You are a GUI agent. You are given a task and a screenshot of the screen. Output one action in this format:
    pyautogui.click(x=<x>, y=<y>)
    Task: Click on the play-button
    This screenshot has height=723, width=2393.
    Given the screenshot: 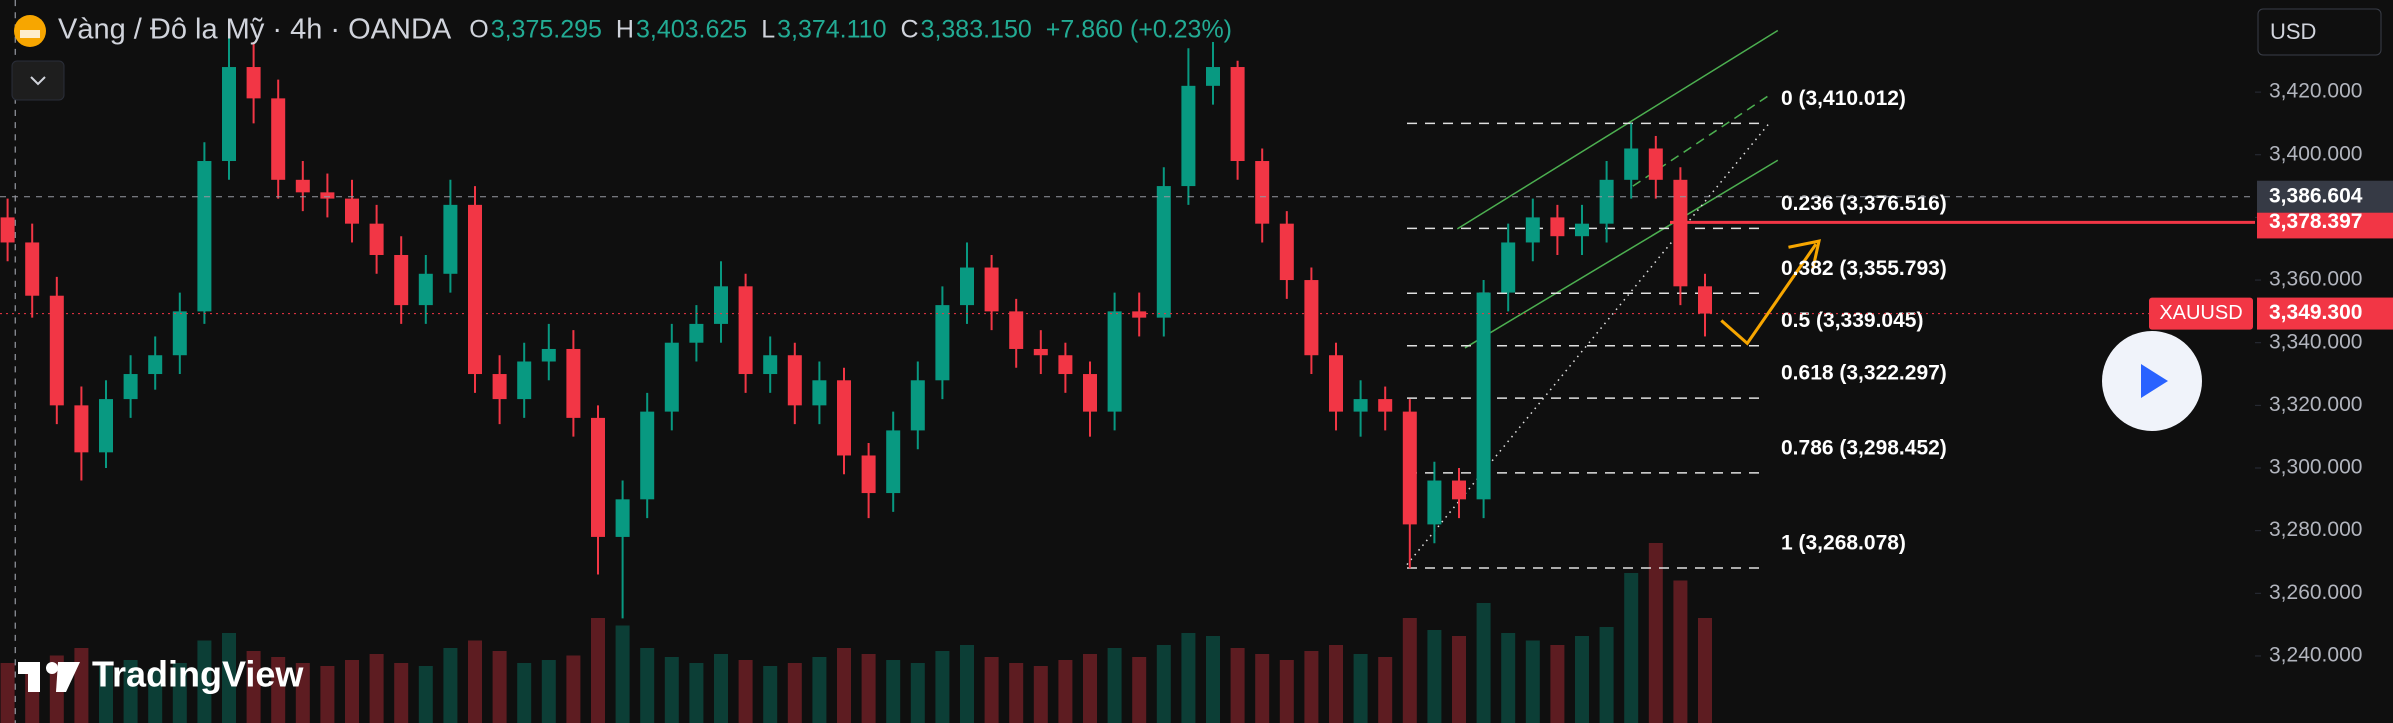 What is the action you would take?
    pyautogui.click(x=2152, y=381)
    